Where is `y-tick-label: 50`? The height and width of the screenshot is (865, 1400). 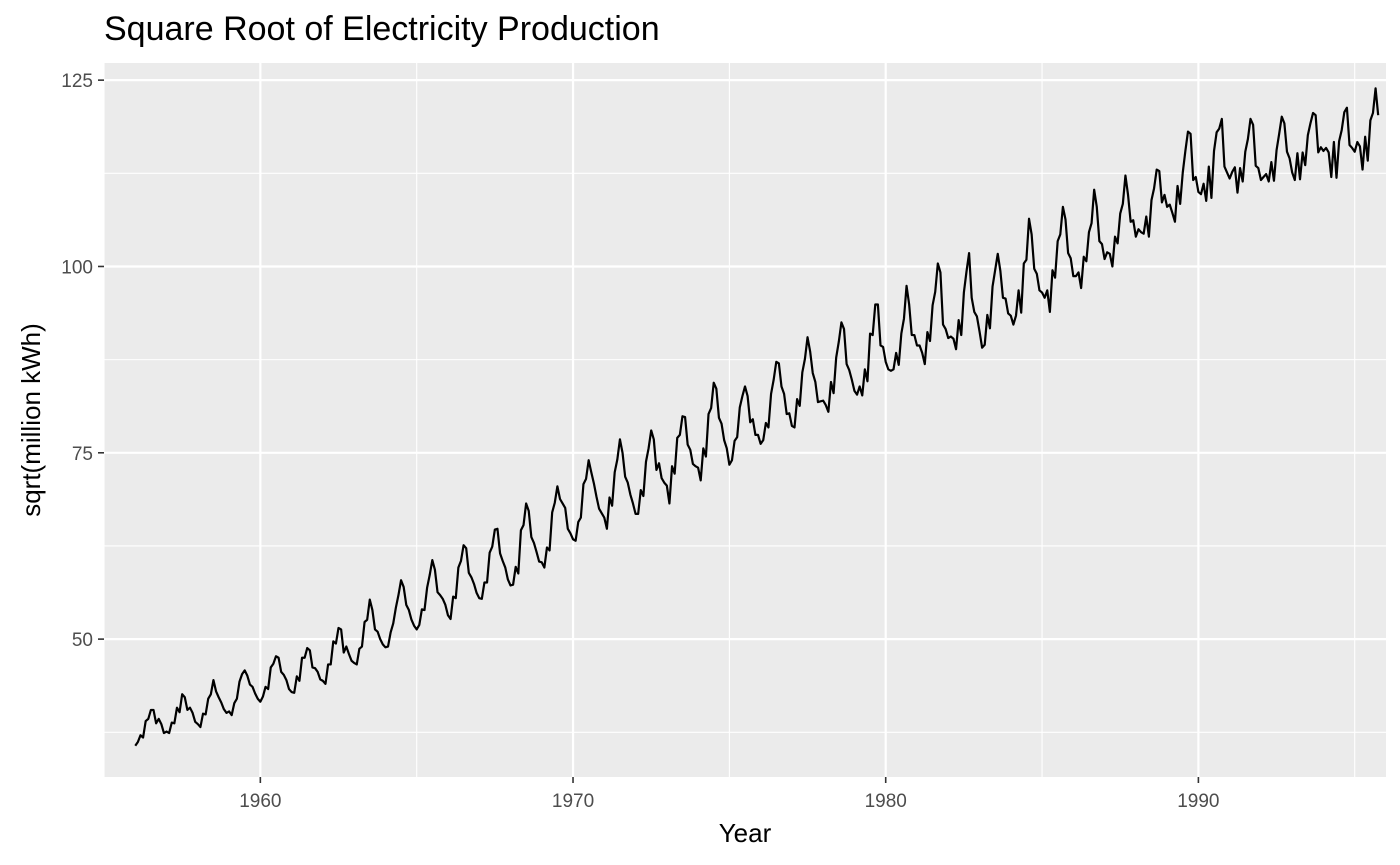
y-tick-label: 50 is located at coordinates (82, 640).